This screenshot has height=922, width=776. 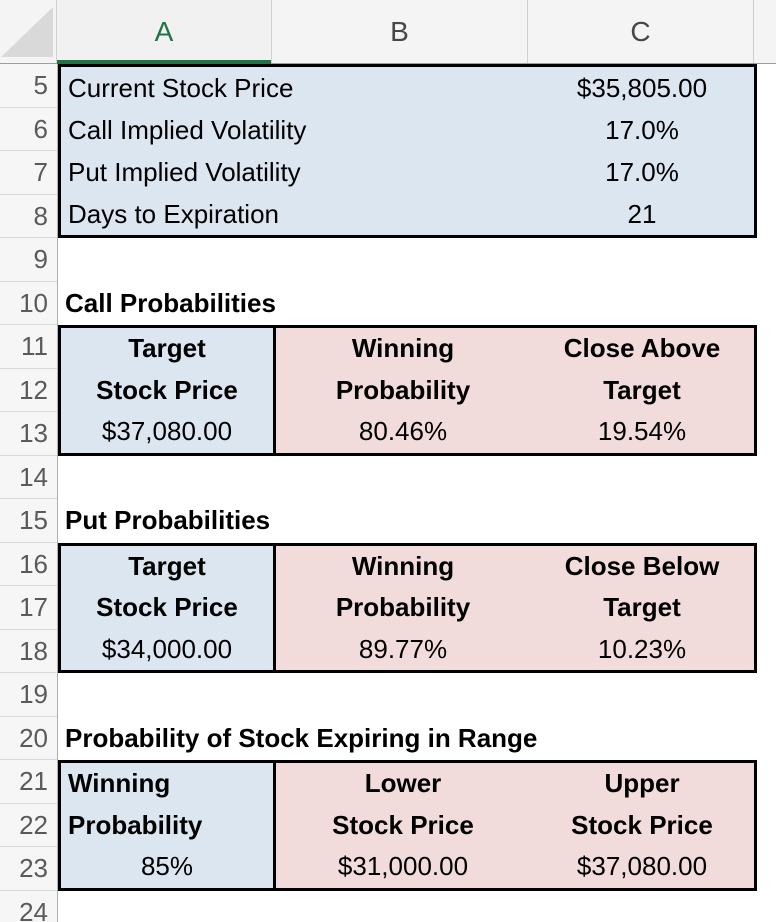 I want to click on cell-a17: Stock Price, so click(x=167, y=607).